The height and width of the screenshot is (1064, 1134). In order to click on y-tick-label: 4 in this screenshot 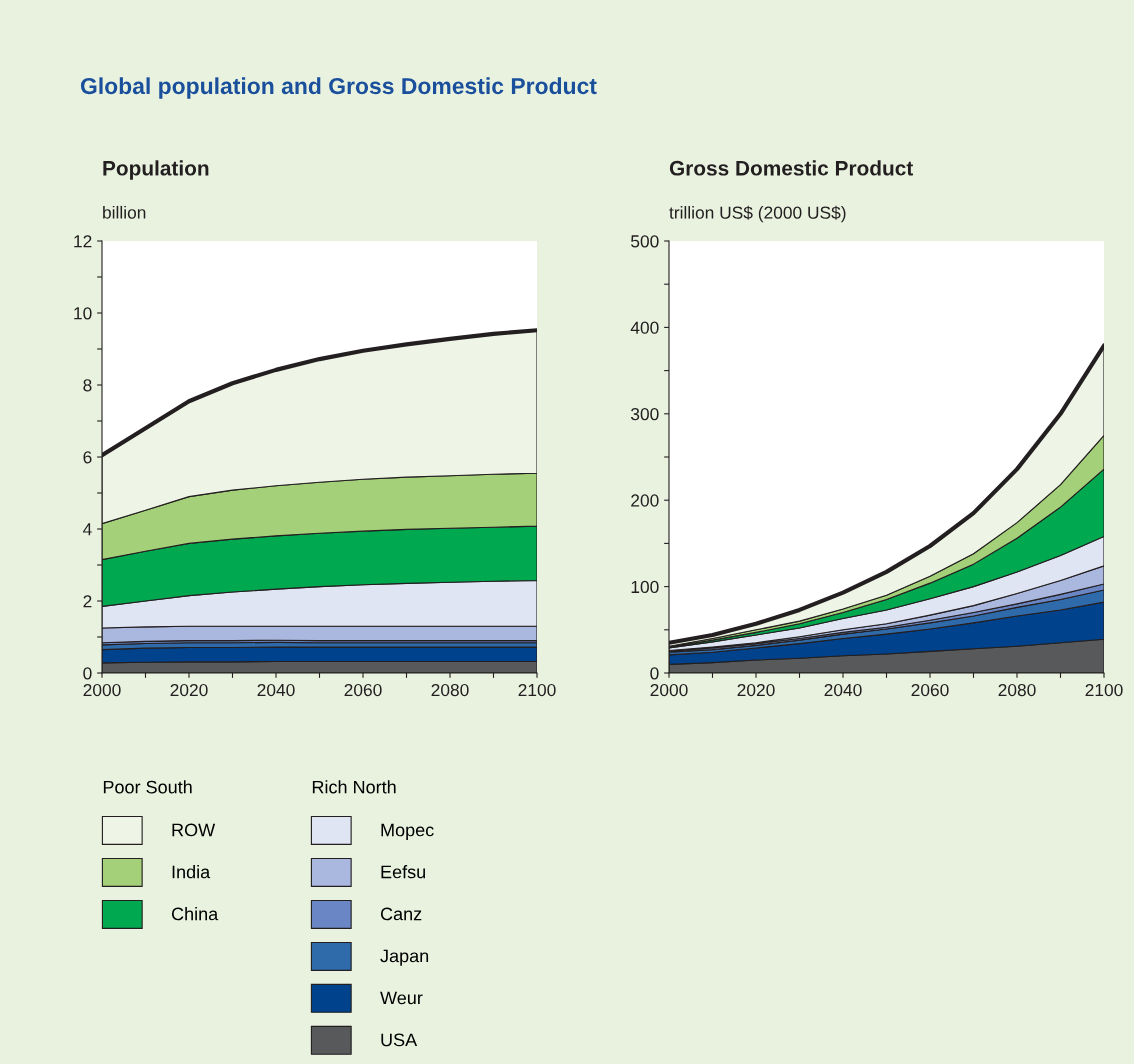, I will do `click(87, 529)`.